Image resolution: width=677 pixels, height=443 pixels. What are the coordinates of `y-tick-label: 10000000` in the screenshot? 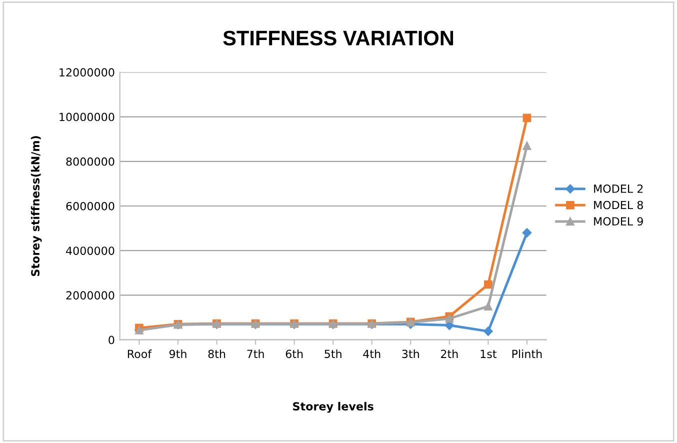 It's located at (87, 117).